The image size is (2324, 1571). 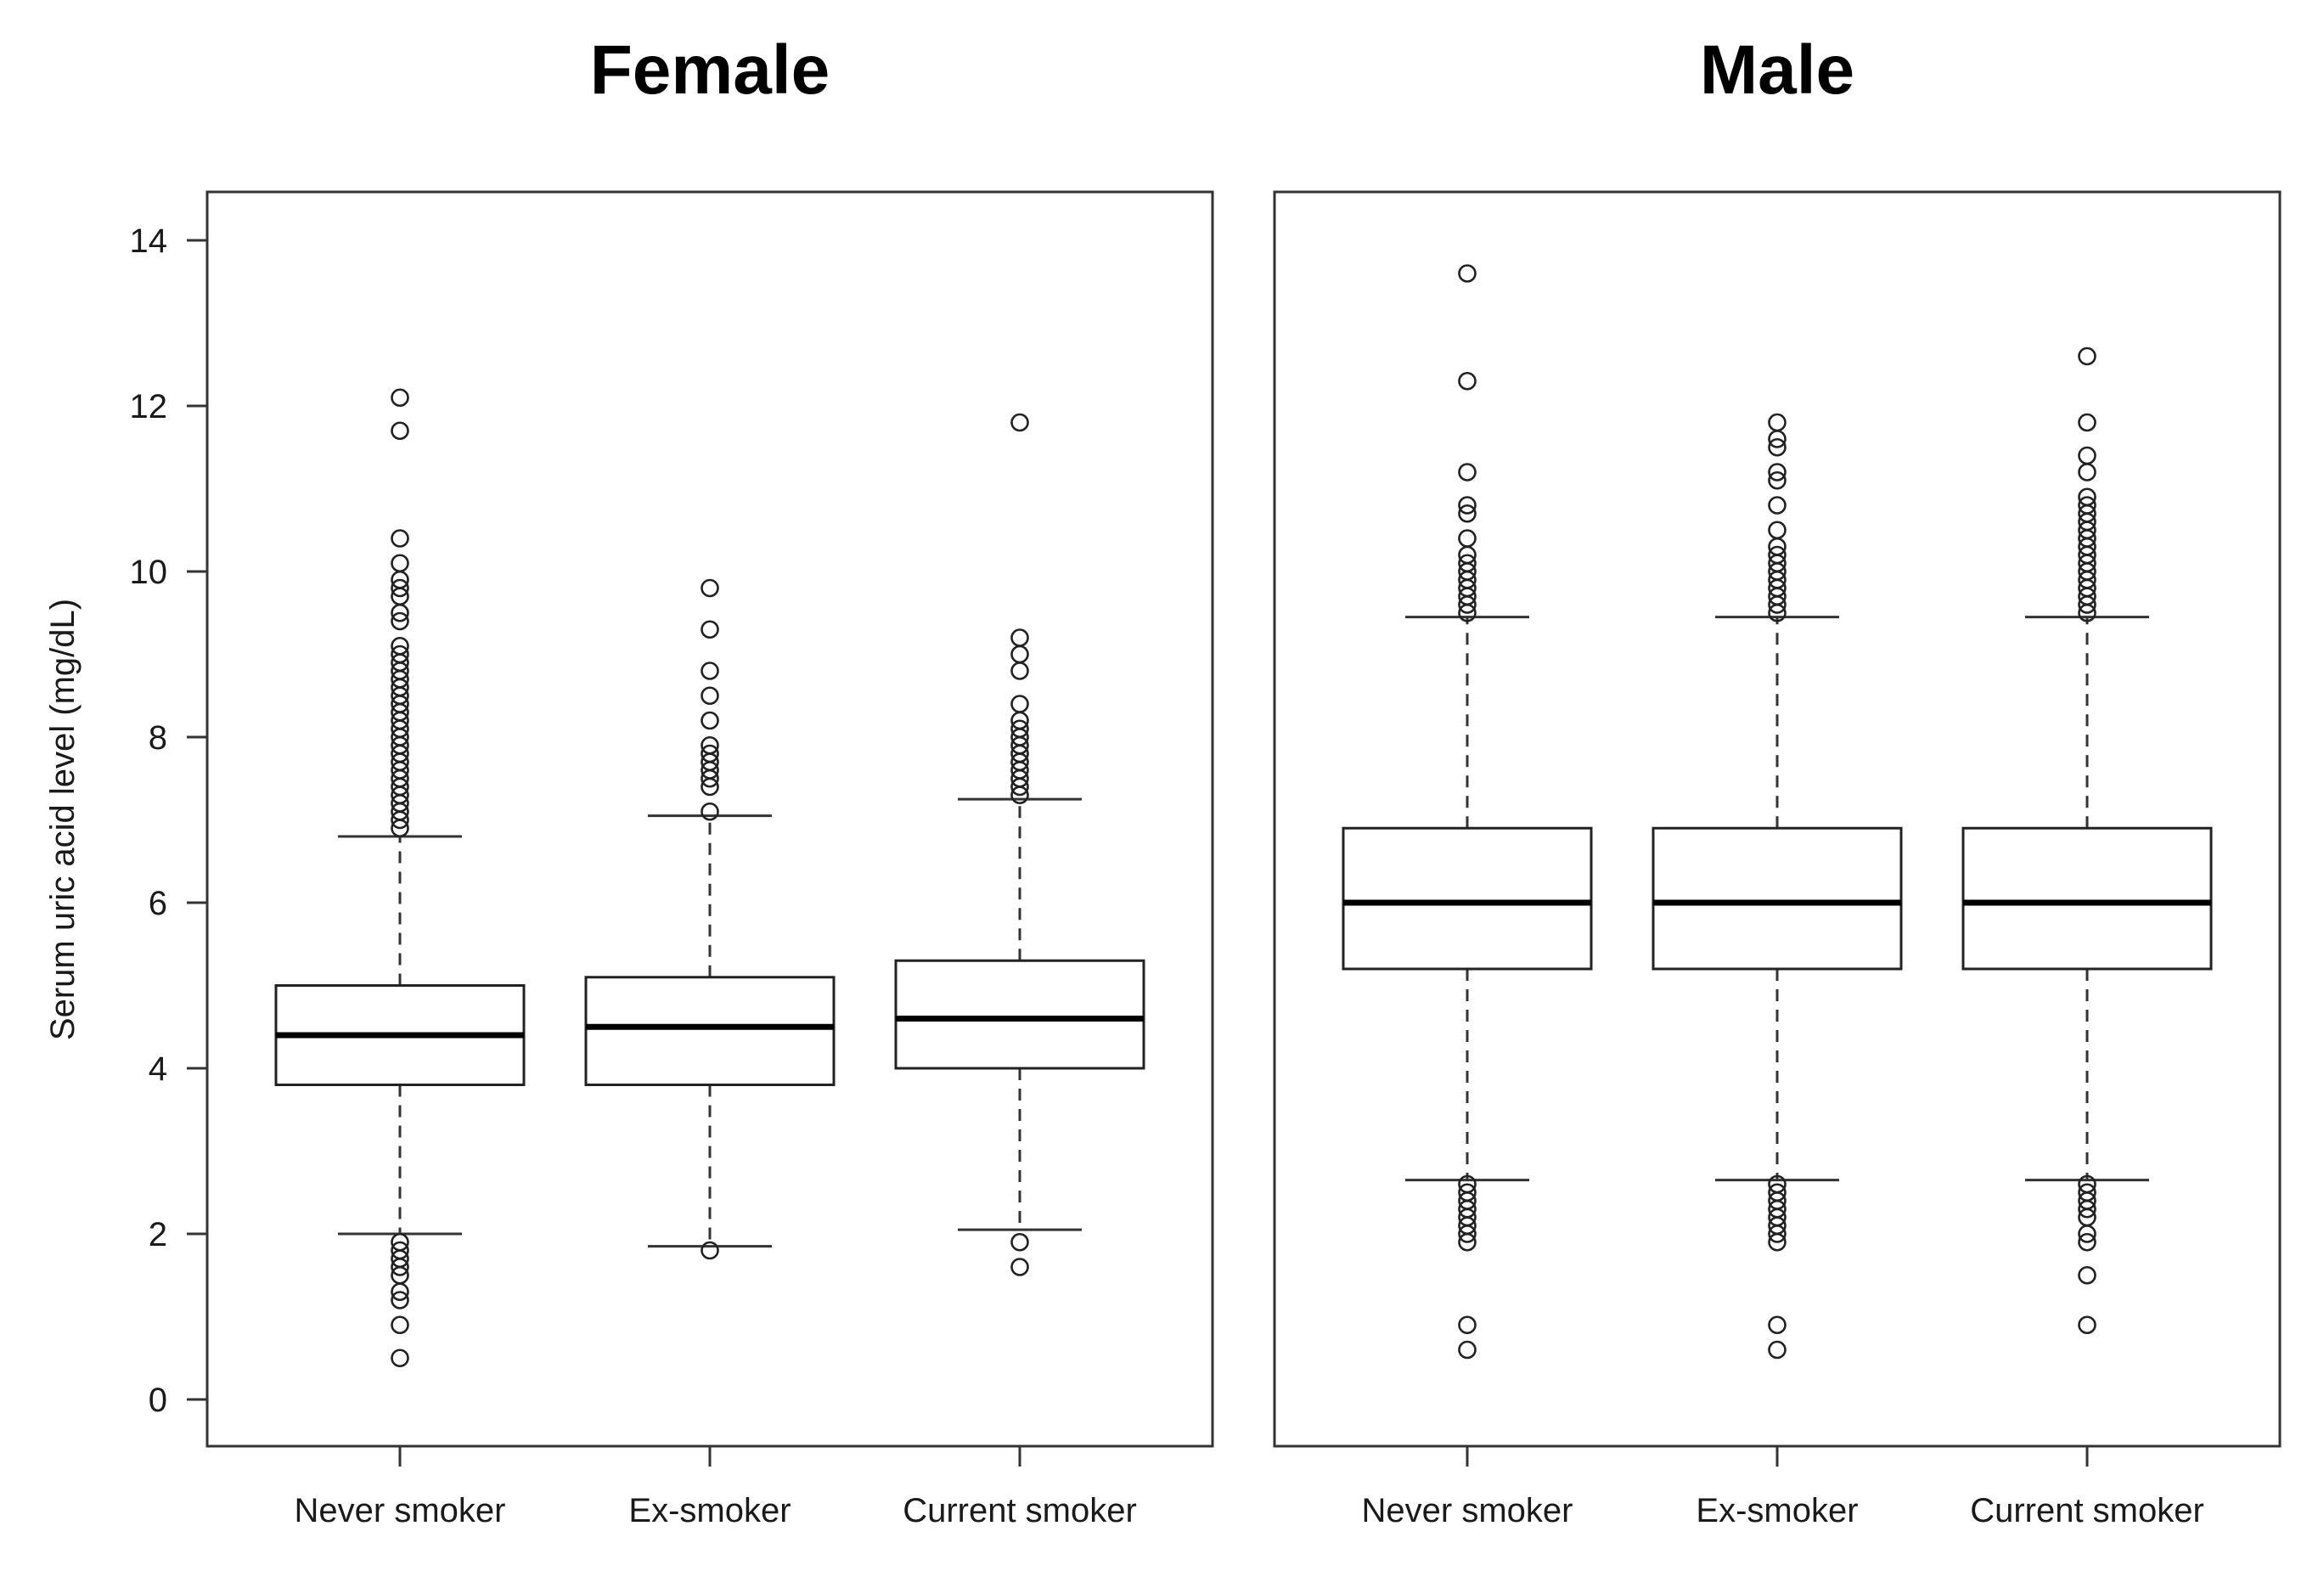 What do you see at coordinates (158, 1234) in the screenshot?
I see `y-tick-label: 2` at bounding box center [158, 1234].